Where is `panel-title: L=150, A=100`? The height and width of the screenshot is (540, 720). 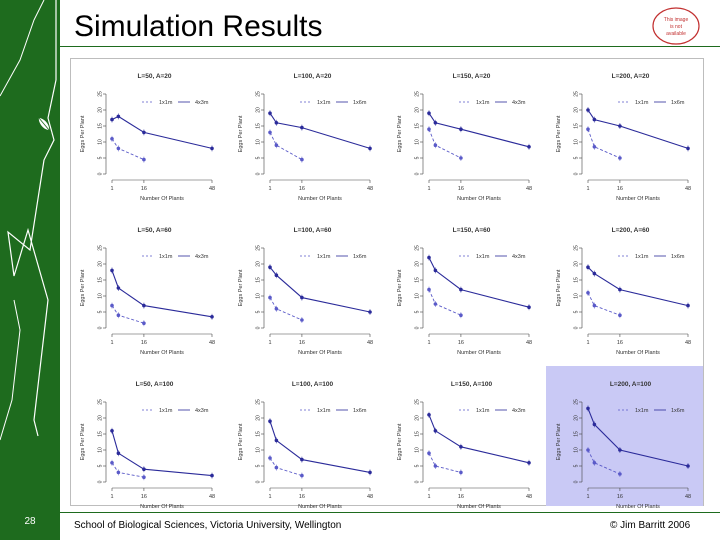
panel-title: L=150, A=100 is located at coordinates (472, 384).